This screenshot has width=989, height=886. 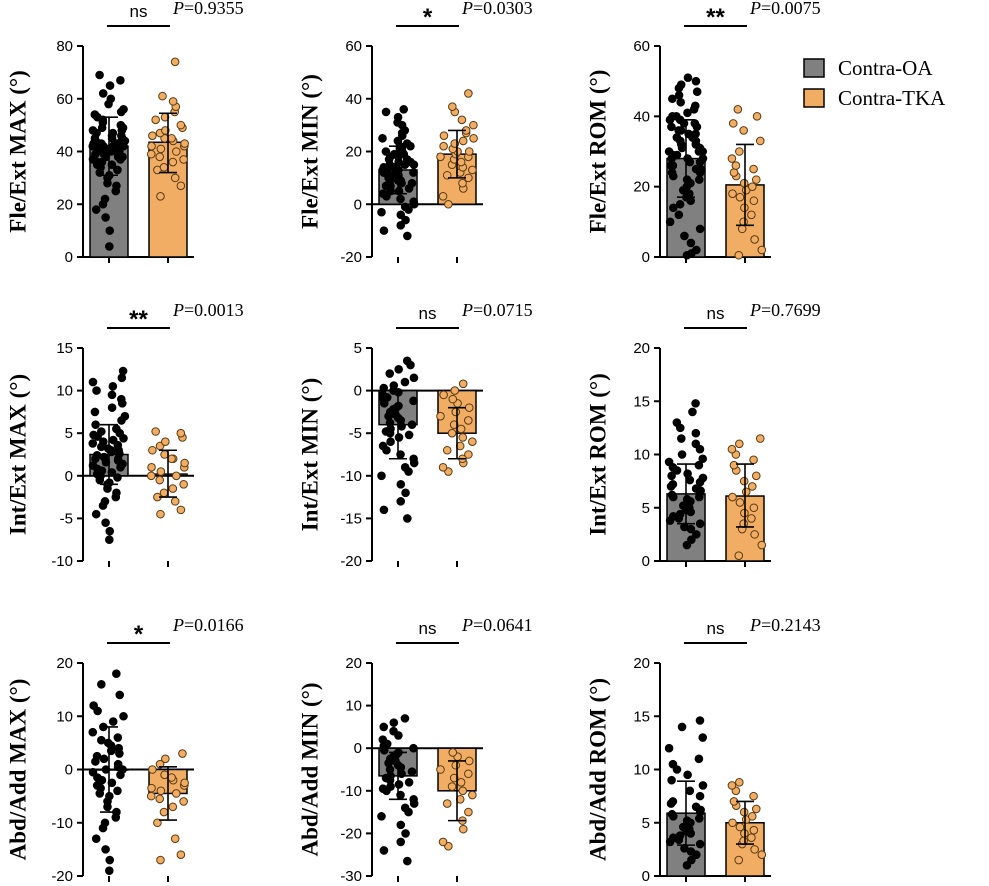 I want to click on significance-label: **, so click(x=138, y=319).